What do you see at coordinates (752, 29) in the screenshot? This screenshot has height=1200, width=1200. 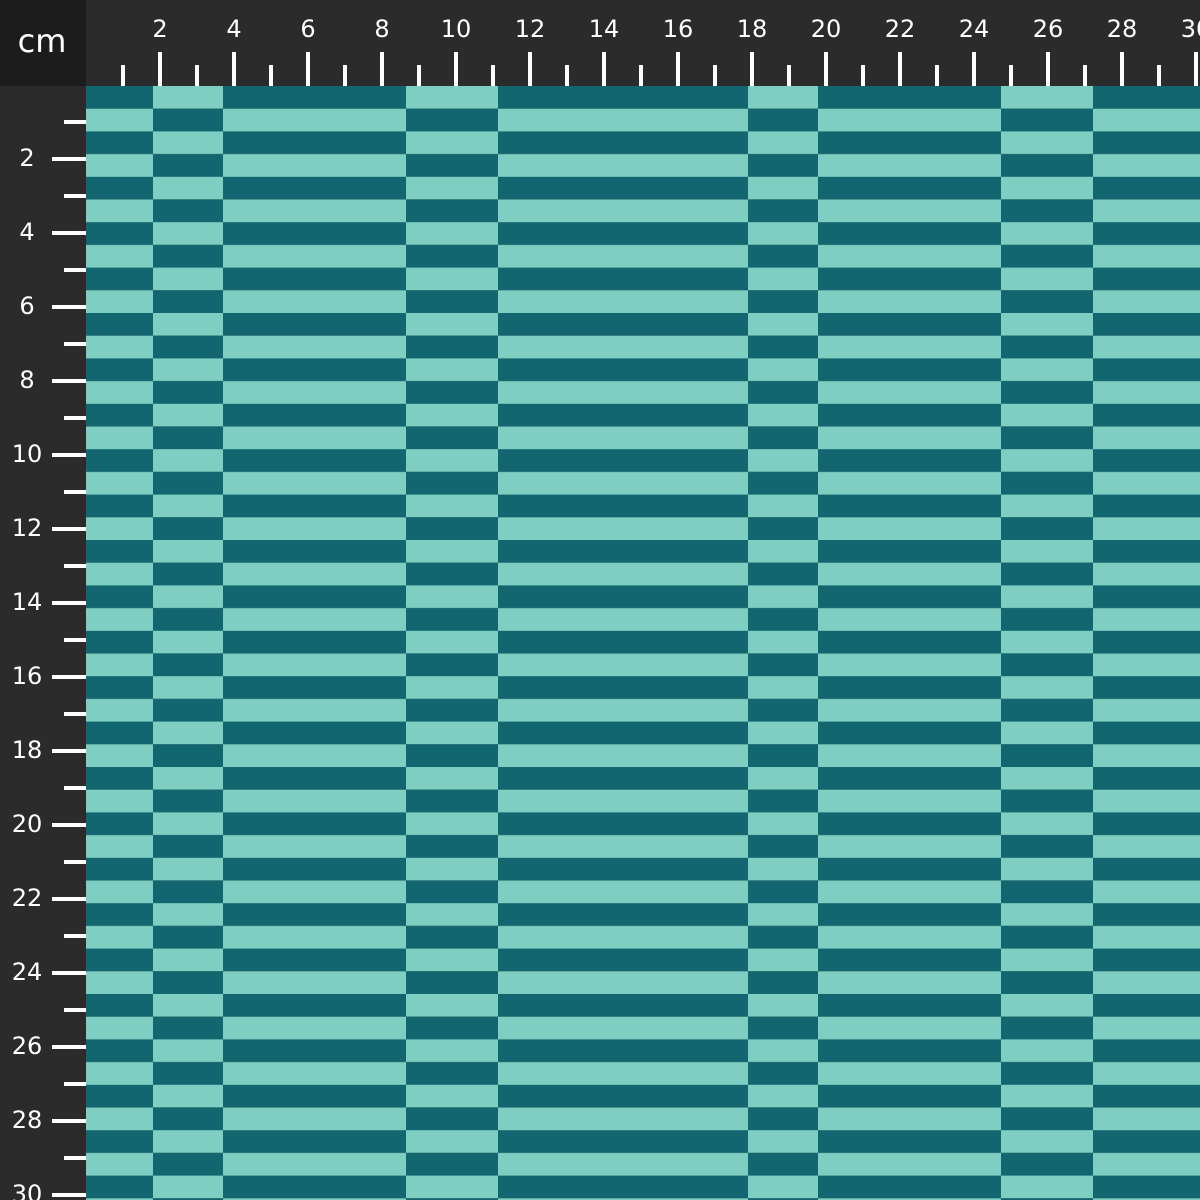 I see `top-ruler-label: 18` at bounding box center [752, 29].